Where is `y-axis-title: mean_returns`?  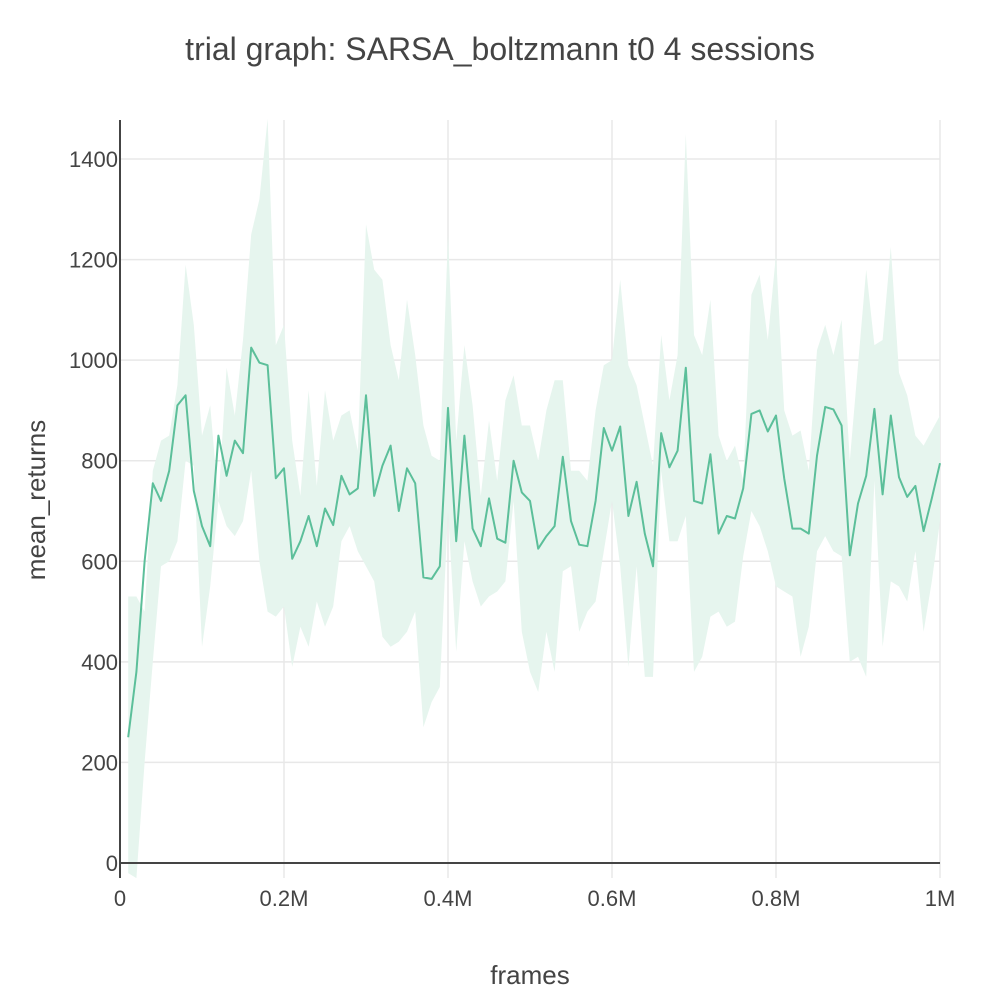
y-axis-title: mean_returns is located at coordinates (36, 500).